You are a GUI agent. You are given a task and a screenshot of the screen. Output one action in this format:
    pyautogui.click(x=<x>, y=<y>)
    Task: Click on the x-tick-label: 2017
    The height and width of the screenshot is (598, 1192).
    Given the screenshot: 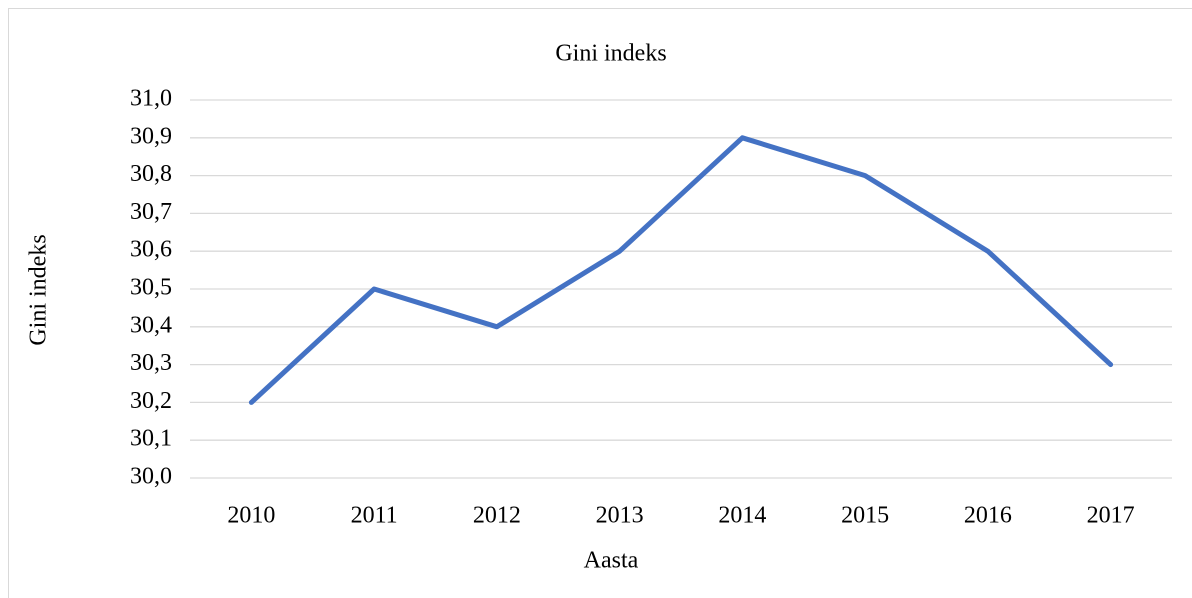 What is the action you would take?
    pyautogui.click(x=1111, y=516)
    